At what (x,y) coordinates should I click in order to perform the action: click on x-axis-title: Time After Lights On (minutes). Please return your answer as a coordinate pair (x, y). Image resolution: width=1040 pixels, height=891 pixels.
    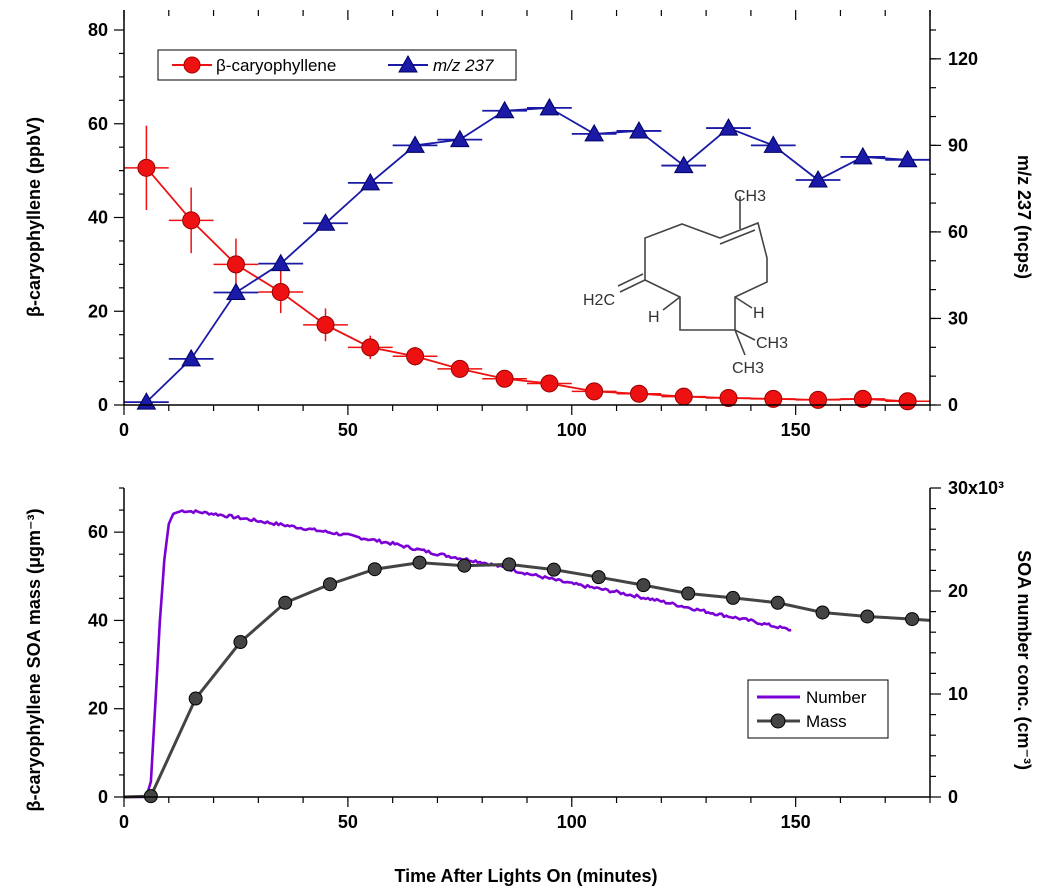
    Looking at the image, I should click on (525, 876).